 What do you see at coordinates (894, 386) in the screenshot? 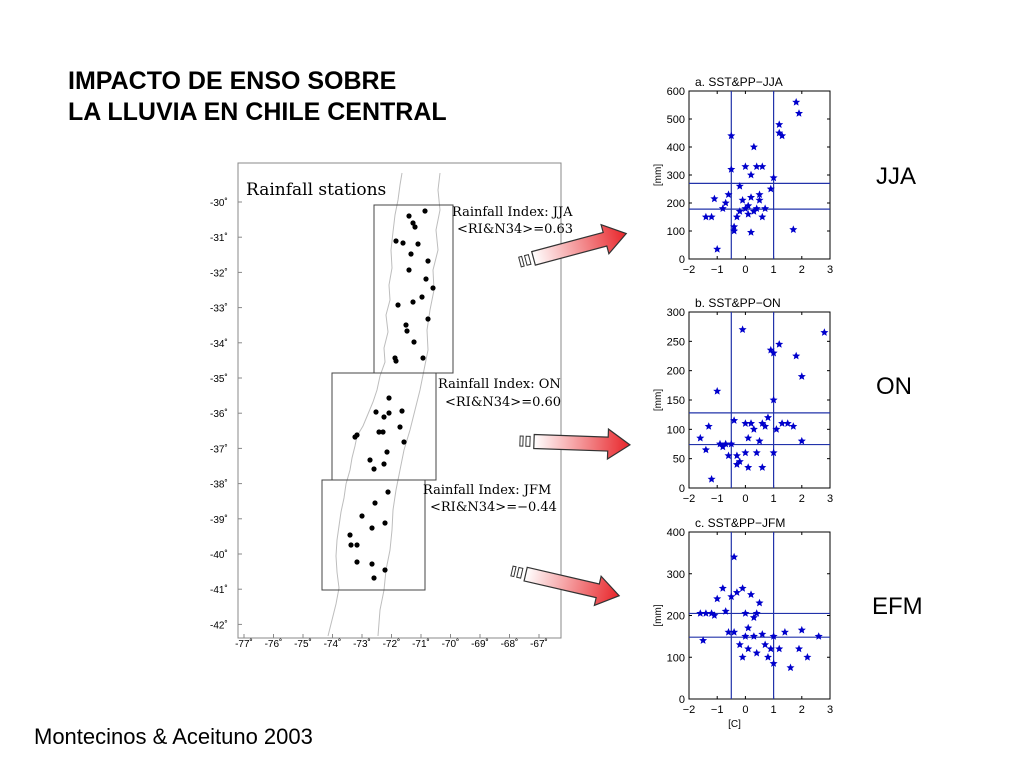
I see `season-label-on: ON` at bounding box center [894, 386].